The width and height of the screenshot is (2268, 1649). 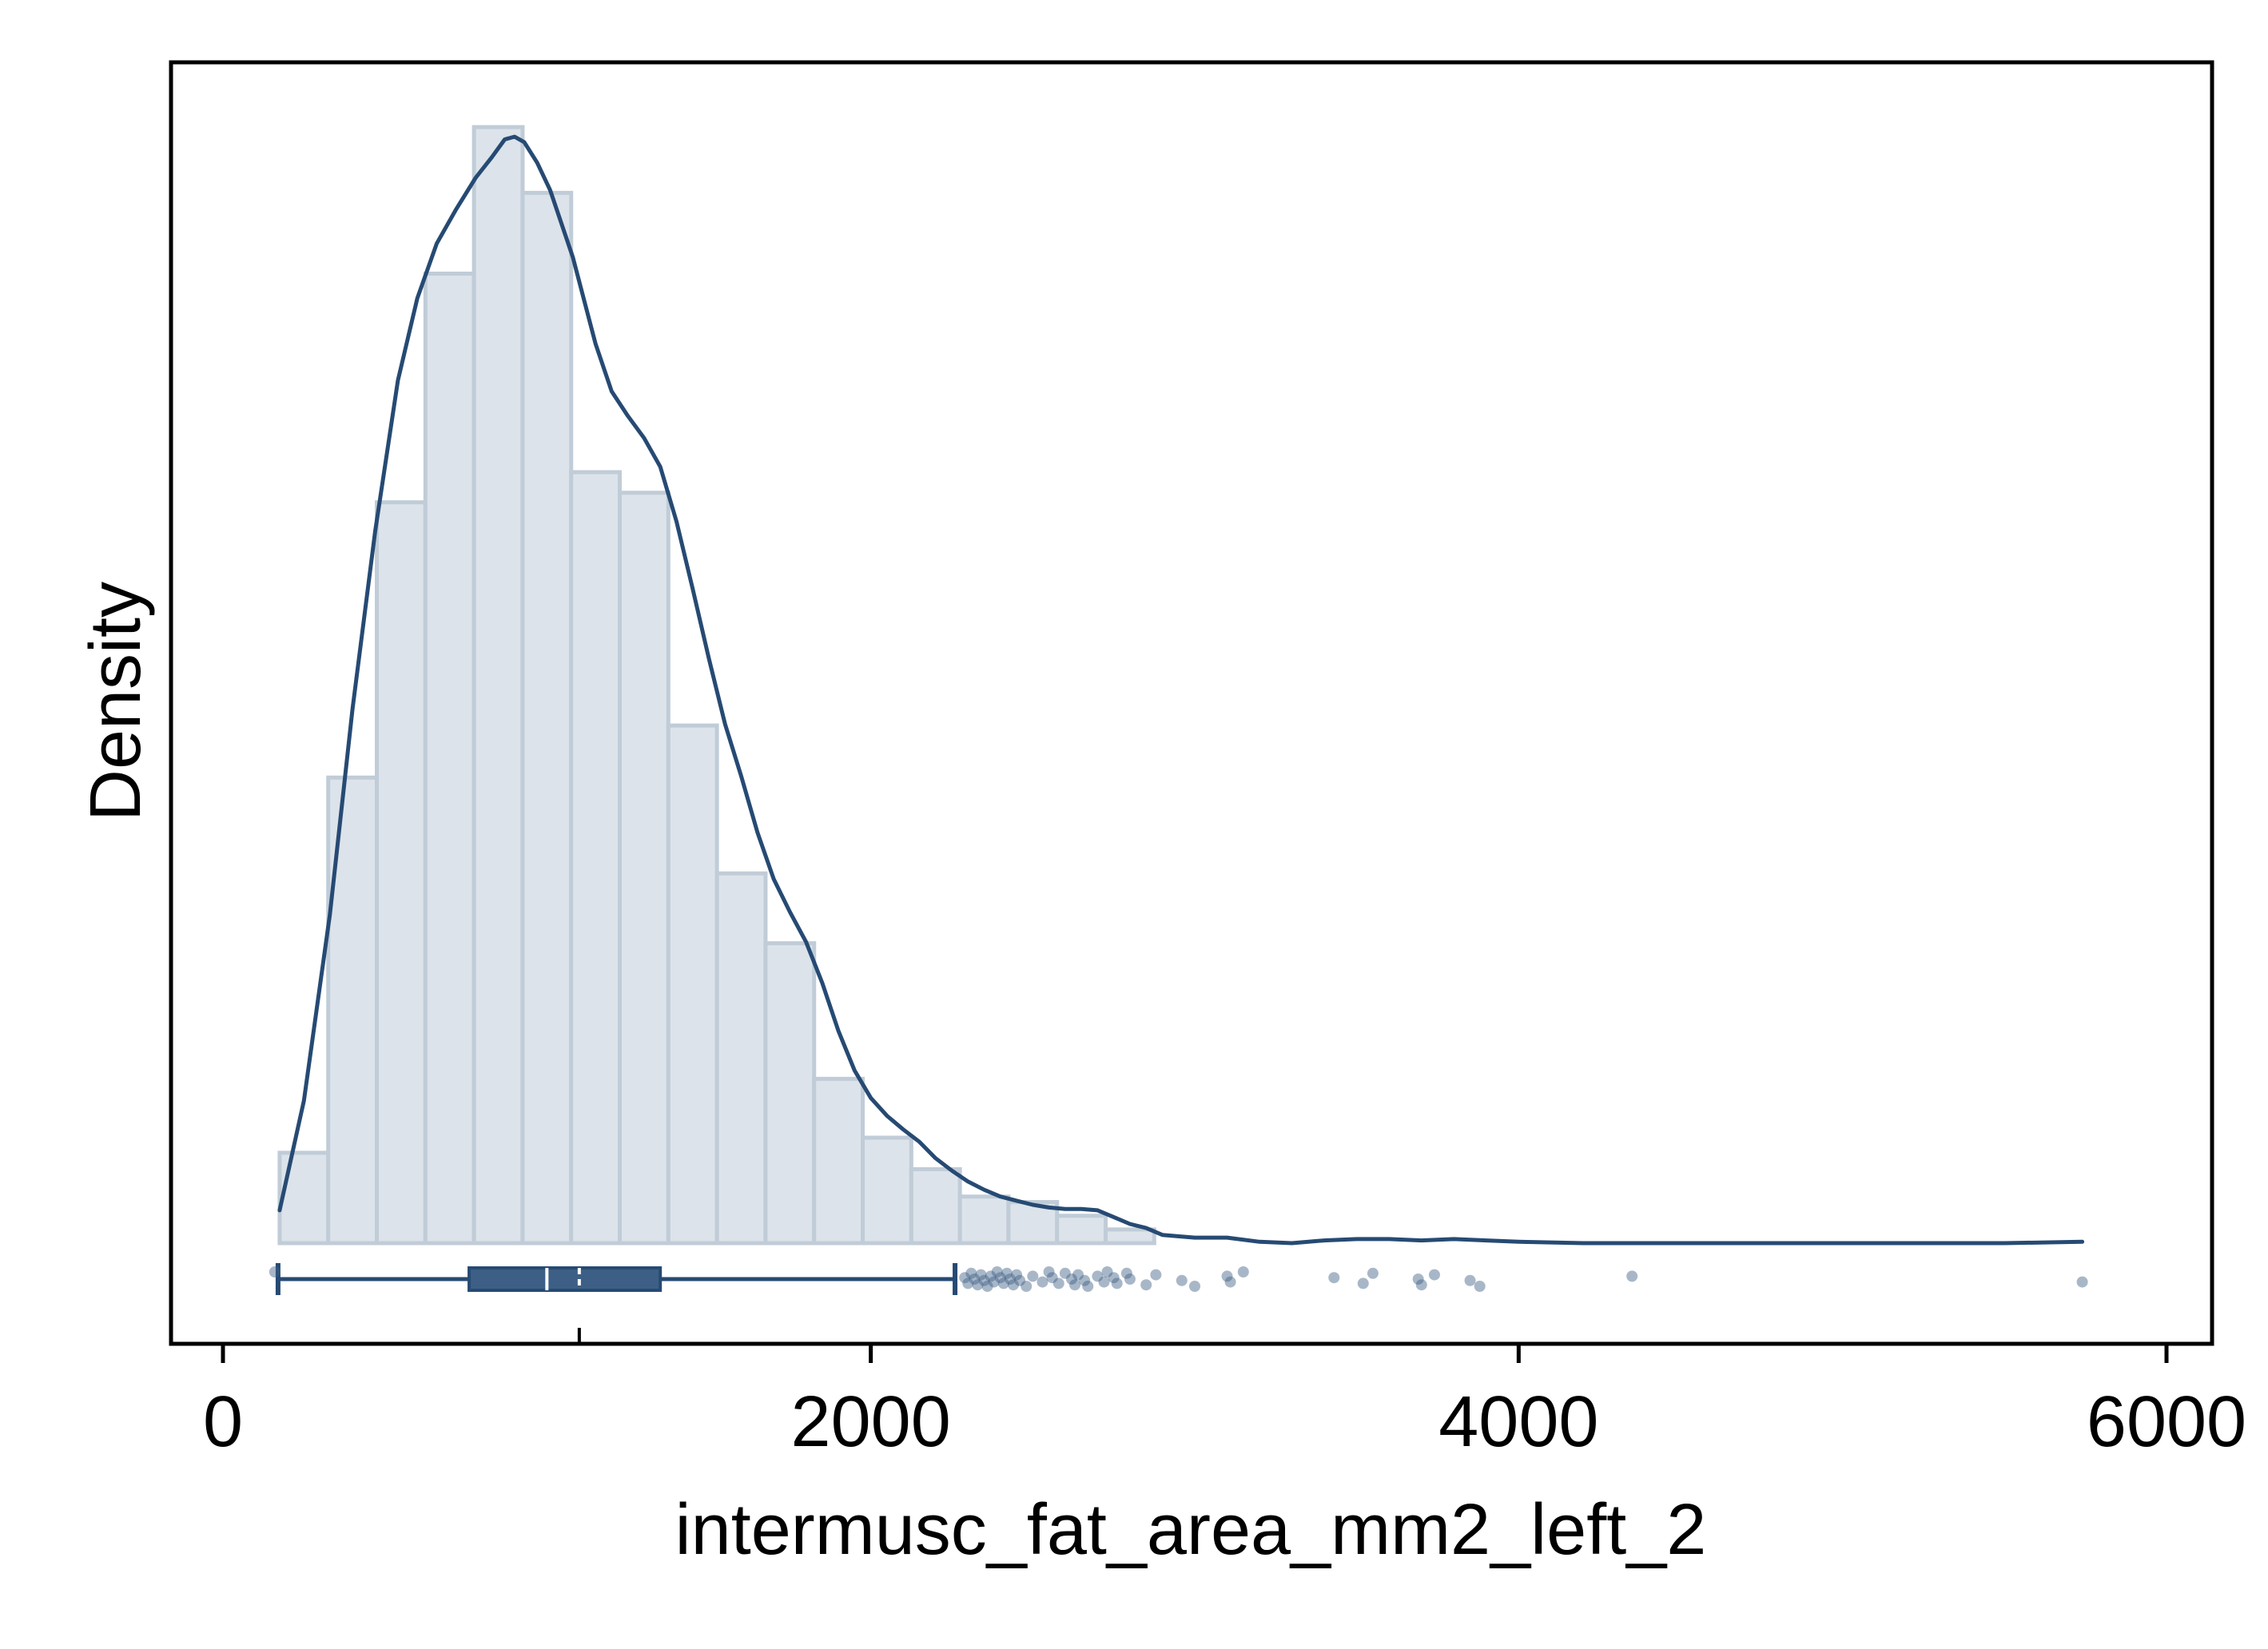 I want to click on box-plot, so click(x=1178, y=1279).